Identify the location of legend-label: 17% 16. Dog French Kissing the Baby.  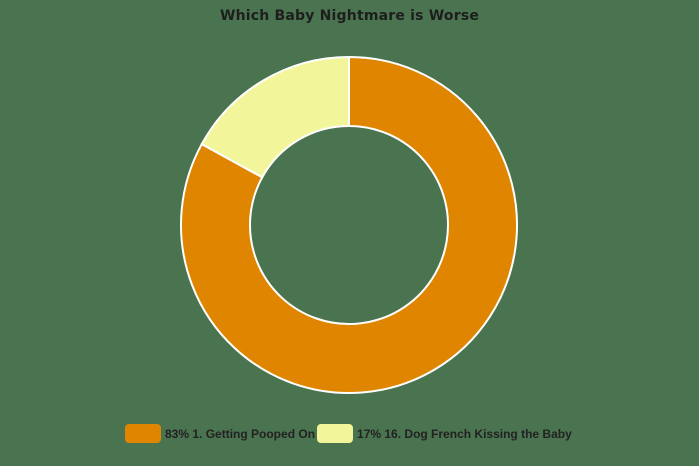
(464, 433).